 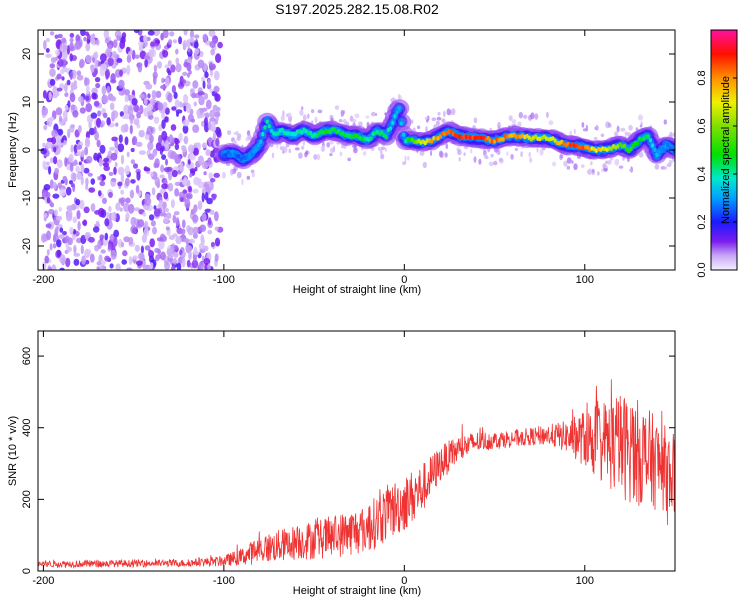 What do you see at coordinates (357, 591) in the screenshot?
I see `snr-x-label: Height of straight line (km)` at bounding box center [357, 591].